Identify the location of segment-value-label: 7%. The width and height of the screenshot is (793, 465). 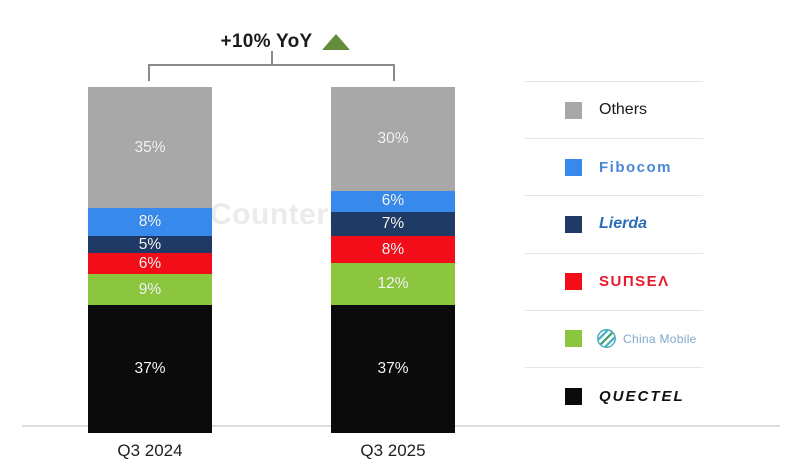
(393, 223).